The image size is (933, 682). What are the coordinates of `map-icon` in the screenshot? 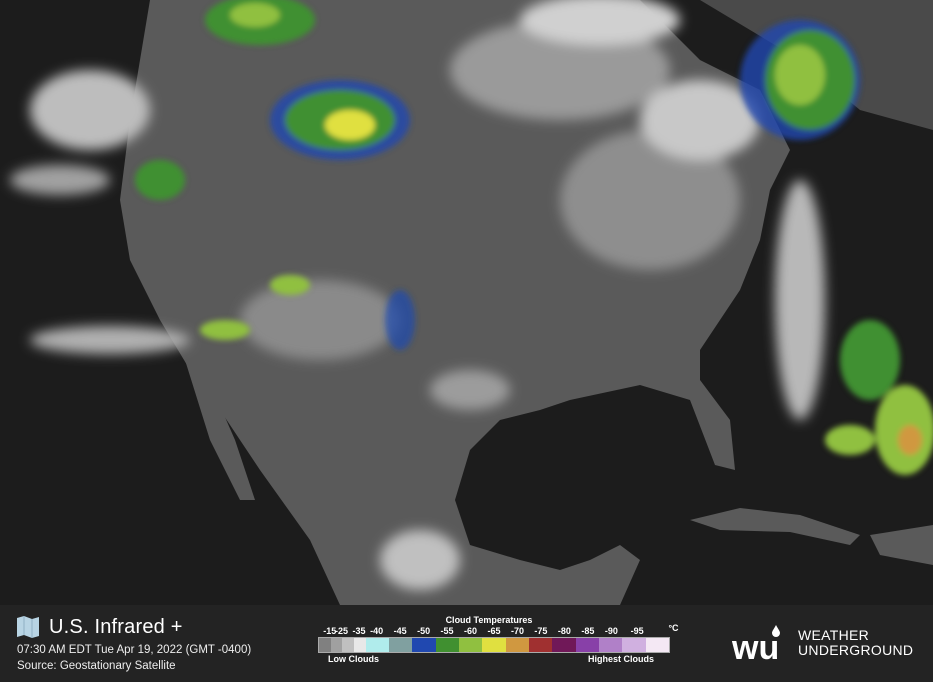 It's located at (28, 627).